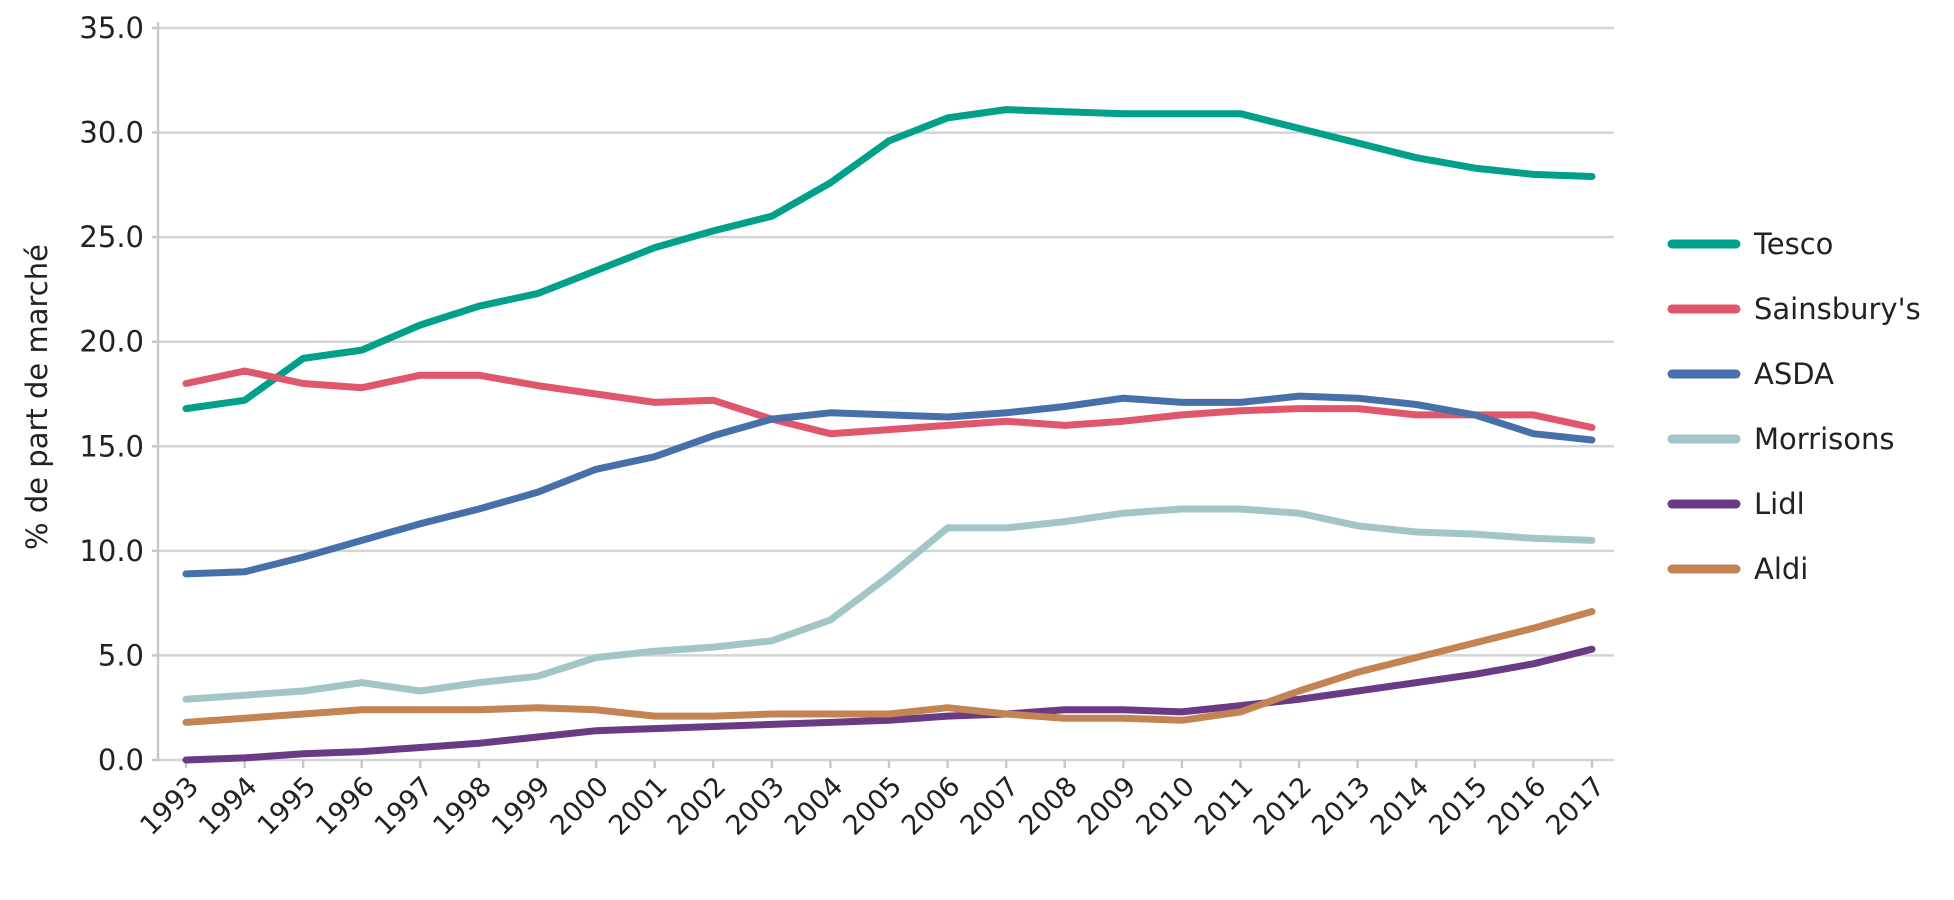 This screenshot has width=1954, height=900. What do you see at coordinates (1517, 806) in the screenshot?
I see `x-tick-label: 2016` at bounding box center [1517, 806].